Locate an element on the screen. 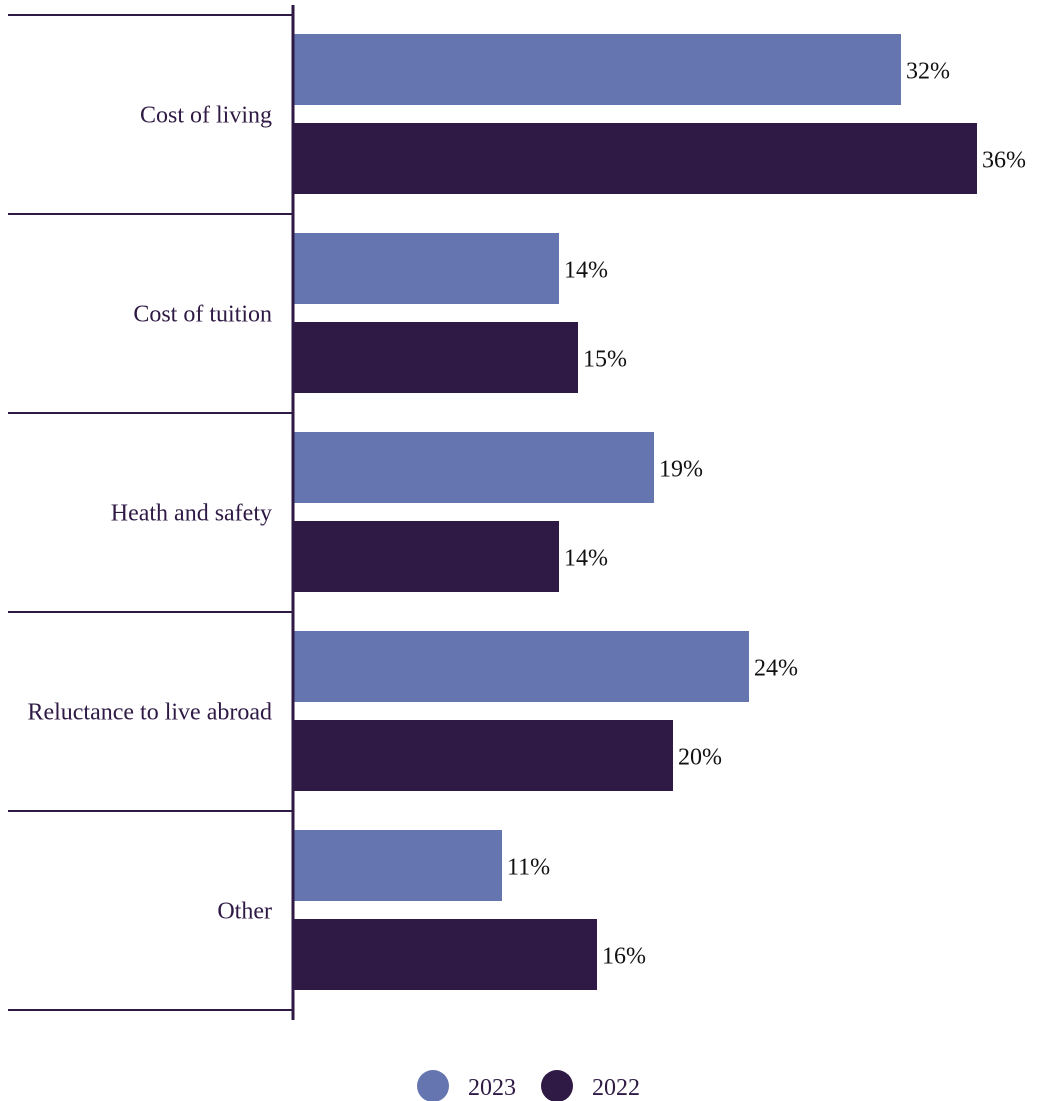 This screenshot has width=1040, height=1101. value-label: 15% is located at coordinates (605, 360).